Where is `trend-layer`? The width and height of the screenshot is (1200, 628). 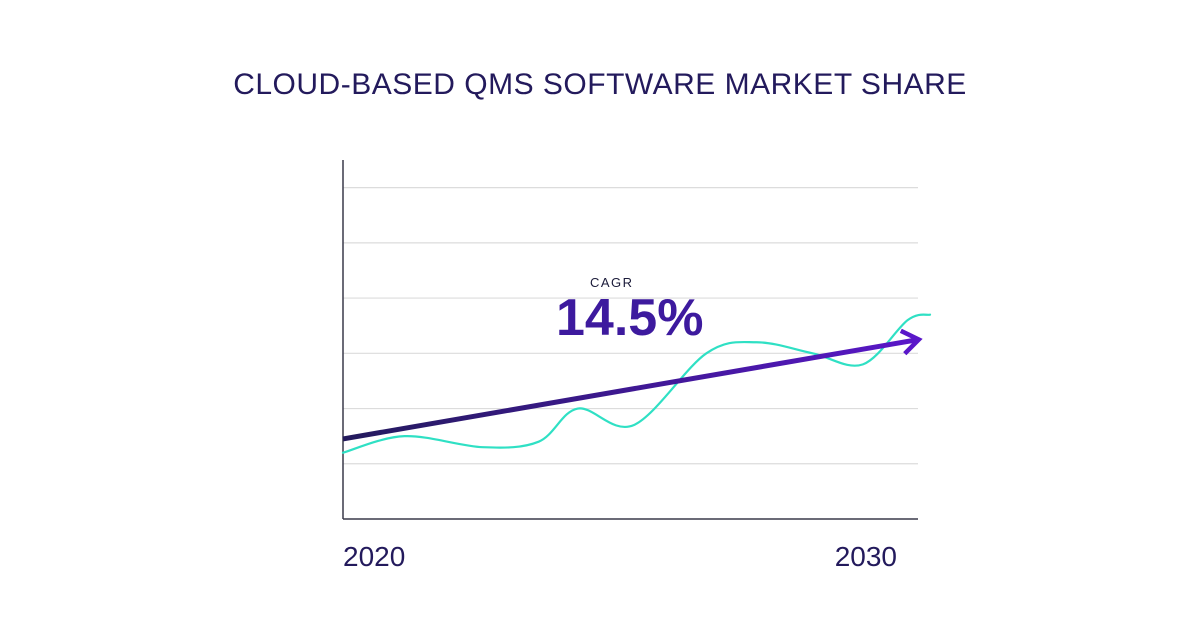
trend-layer is located at coordinates (632, 385).